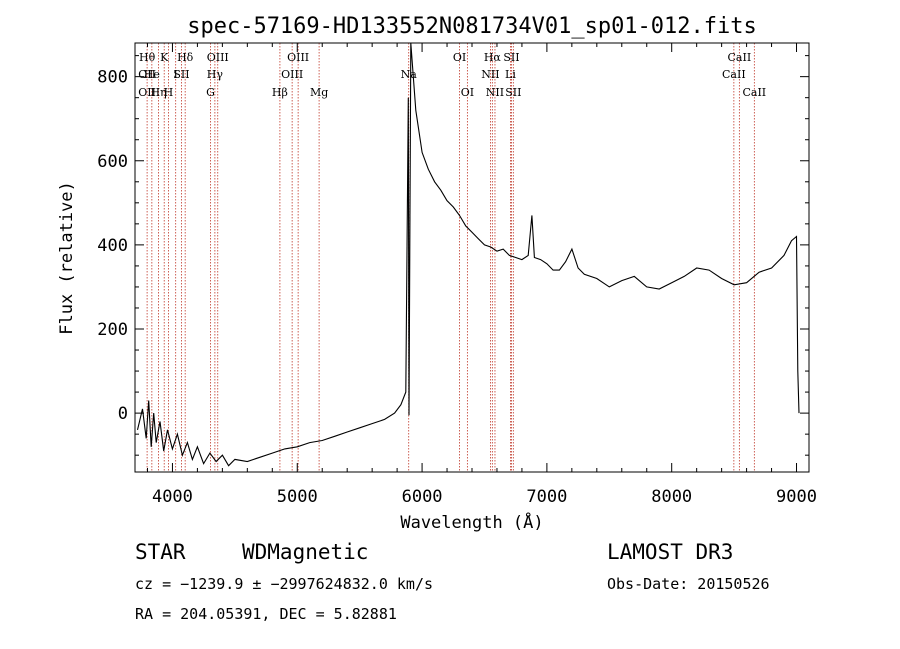 This screenshot has height=649, width=900. I want to click on line-label: Hβ, so click(280, 92).